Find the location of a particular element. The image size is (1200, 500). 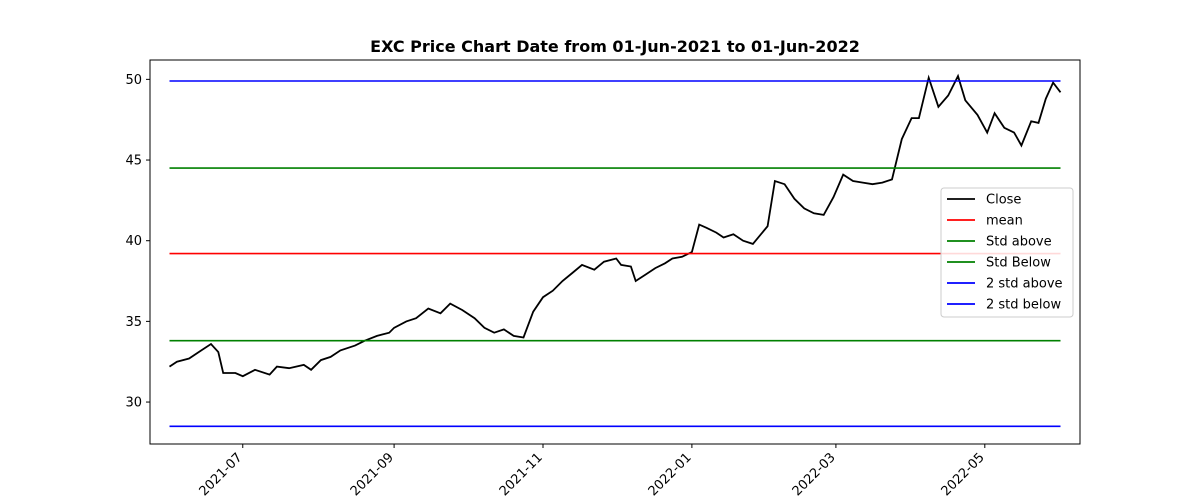

legend-label-2-std-below: 2 std below is located at coordinates (1023, 305).